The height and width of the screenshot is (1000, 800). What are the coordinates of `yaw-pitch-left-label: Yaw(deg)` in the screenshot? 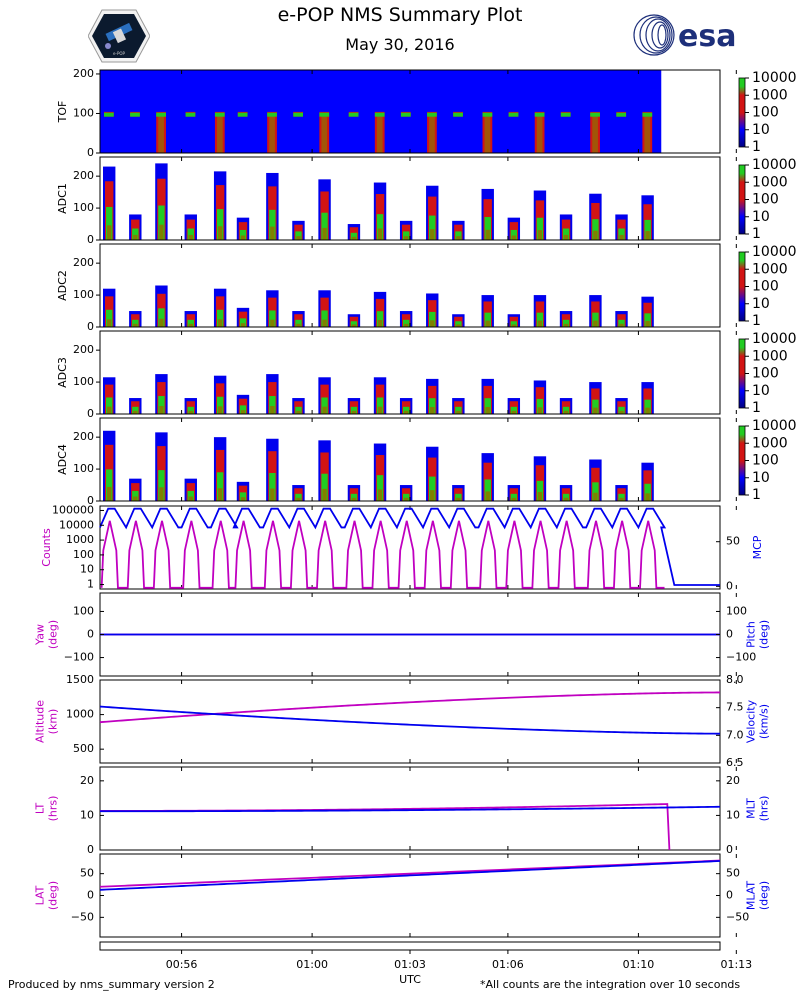 It's located at (47, 634).